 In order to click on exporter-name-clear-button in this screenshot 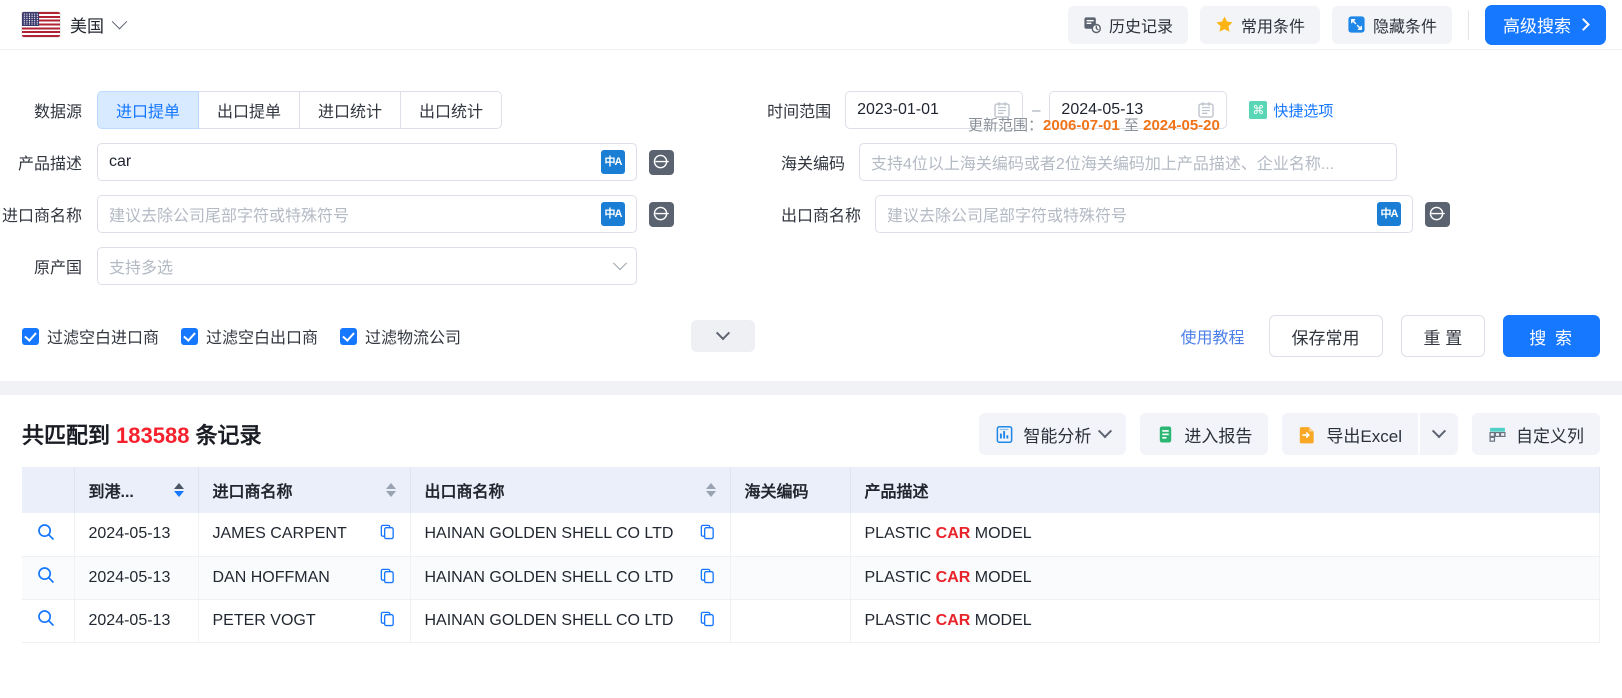, I will do `click(1438, 214)`.